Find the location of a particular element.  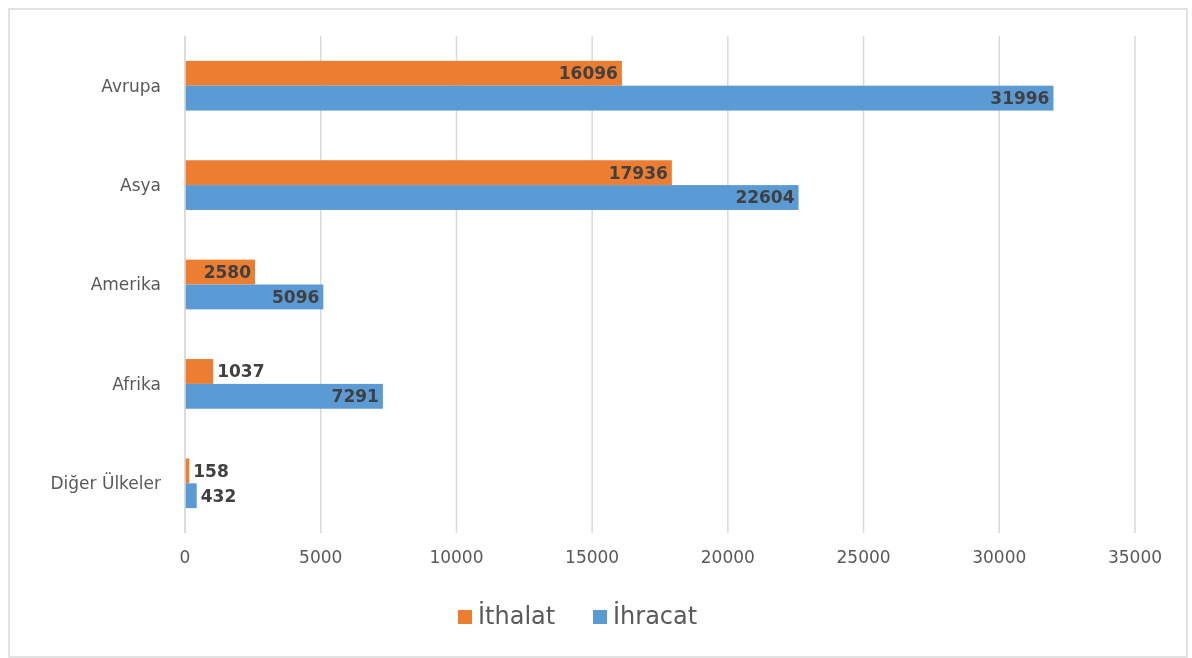

y-tick-label: Asya is located at coordinates (140, 185).